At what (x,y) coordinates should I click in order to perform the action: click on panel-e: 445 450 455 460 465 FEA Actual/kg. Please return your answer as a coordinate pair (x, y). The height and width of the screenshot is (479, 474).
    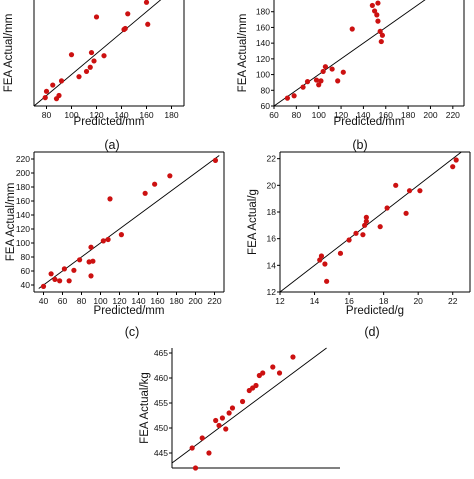
    Looking at the image, I should click on (239, 409).